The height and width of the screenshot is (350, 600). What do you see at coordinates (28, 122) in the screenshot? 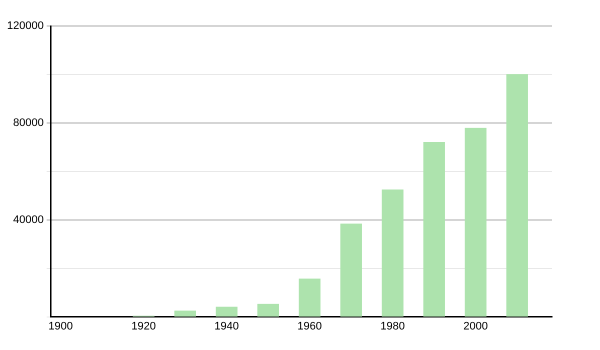
I see `y-tick-label: 80000` at bounding box center [28, 122].